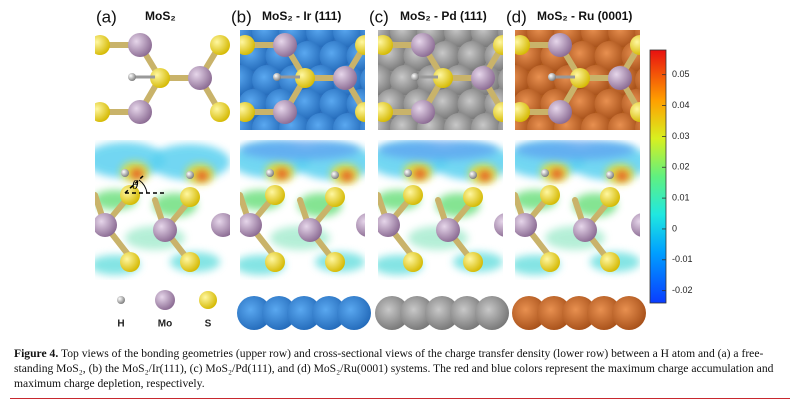  What do you see at coordinates (135, 184) in the screenshot?
I see `angle-label: θ` at bounding box center [135, 184].